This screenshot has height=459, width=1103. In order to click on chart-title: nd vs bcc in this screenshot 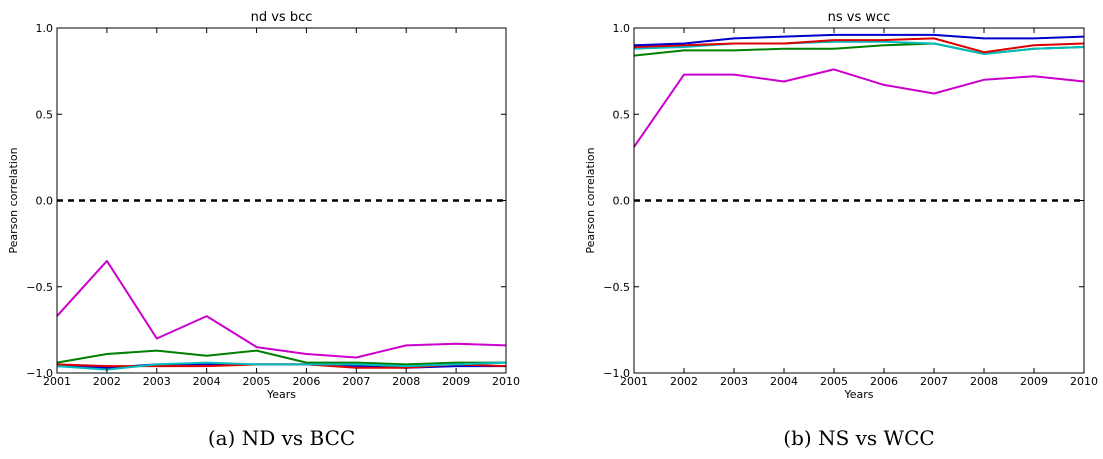, I will do `click(282, 17)`.